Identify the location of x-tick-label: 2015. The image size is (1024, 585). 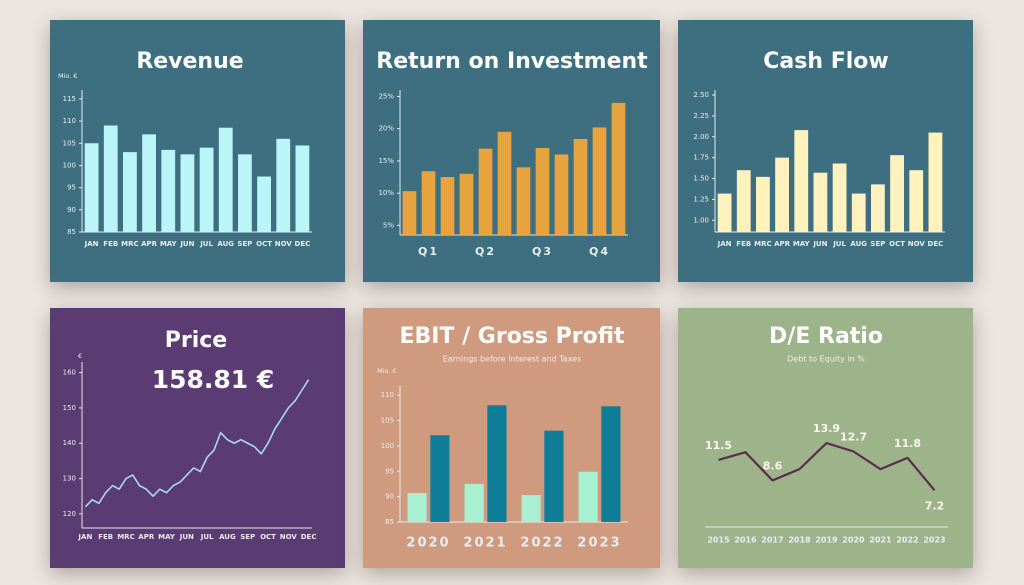
(718, 540).